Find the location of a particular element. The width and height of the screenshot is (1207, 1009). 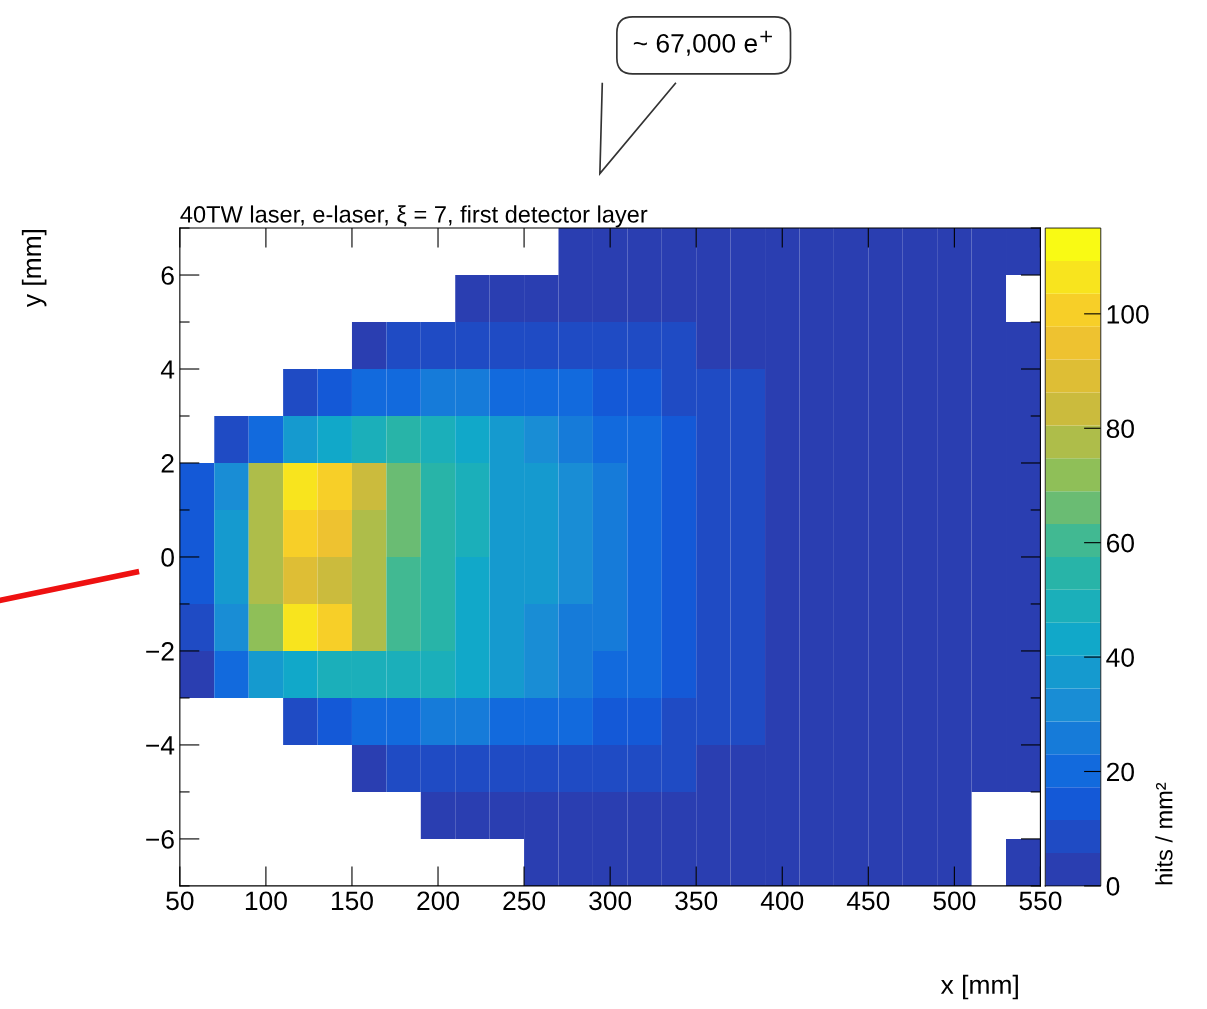

x-tick-label: 50 is located at coordinates (180, 901).